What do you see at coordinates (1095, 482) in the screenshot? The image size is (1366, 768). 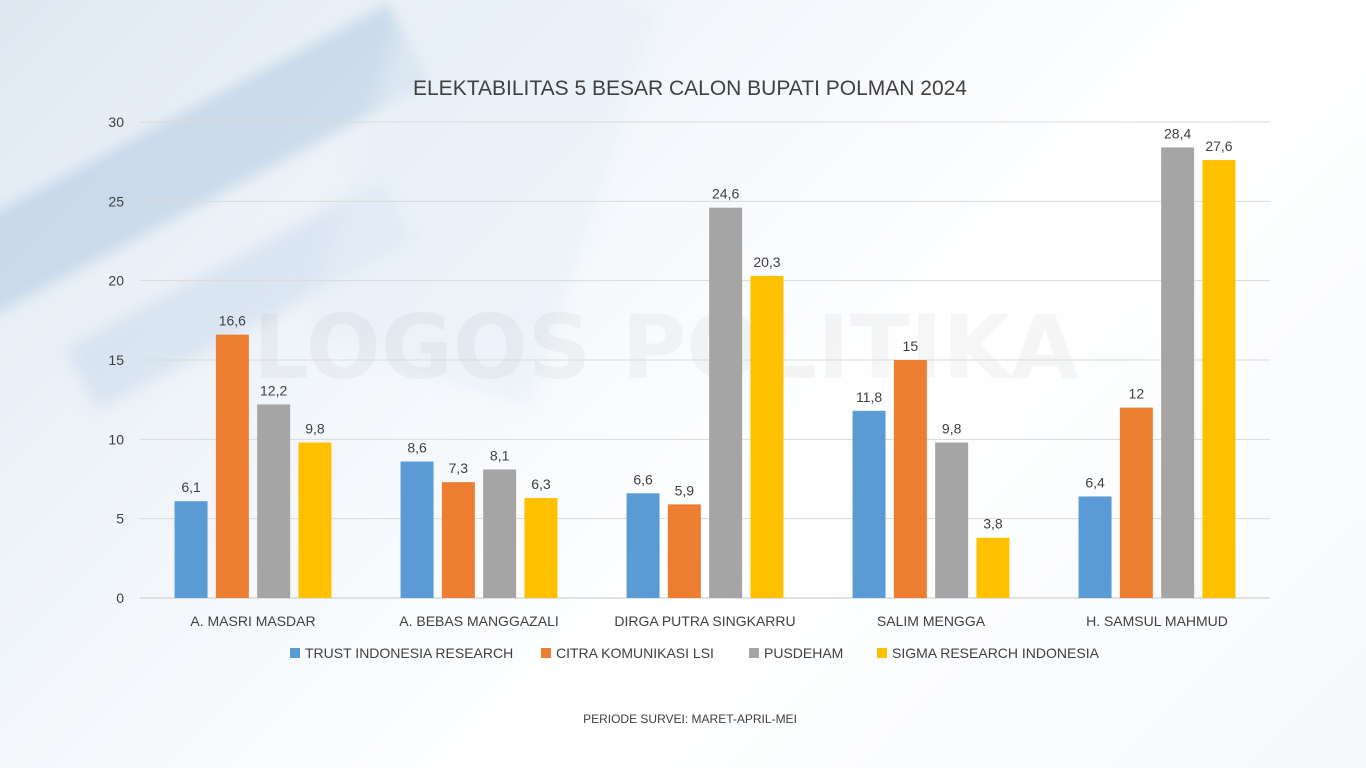 I see `data-label: 6,4` at bounding box center [1095, 482].